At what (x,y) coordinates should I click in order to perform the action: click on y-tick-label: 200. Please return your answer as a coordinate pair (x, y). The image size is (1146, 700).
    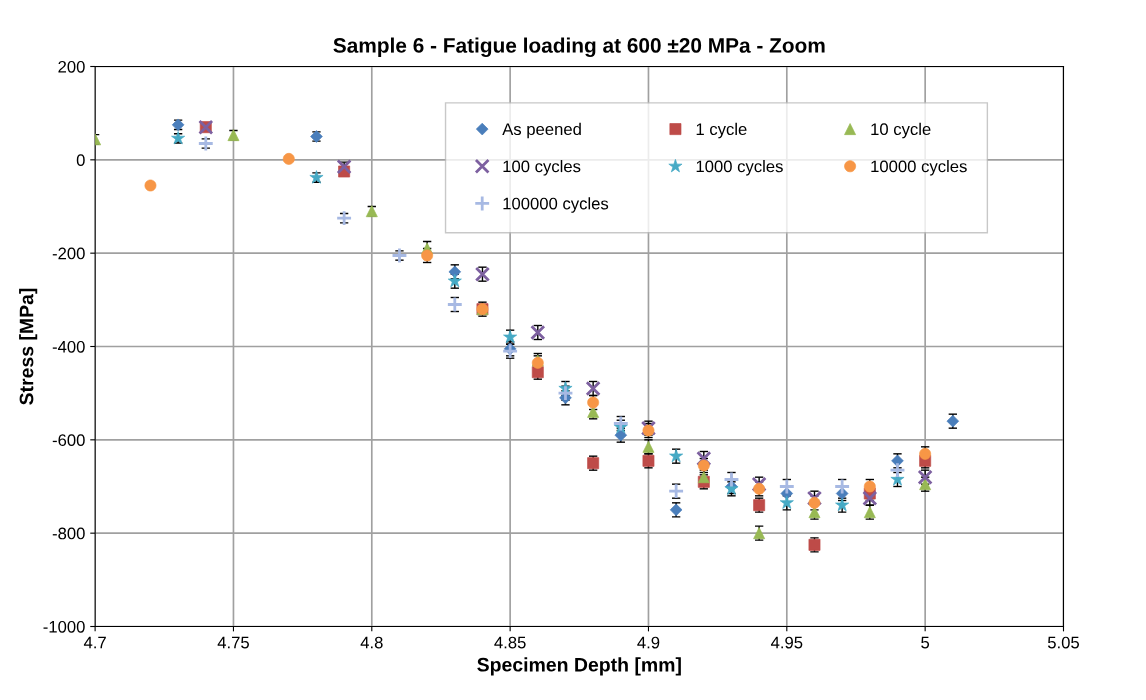
    Looking at the image, I should click on (71, 66).